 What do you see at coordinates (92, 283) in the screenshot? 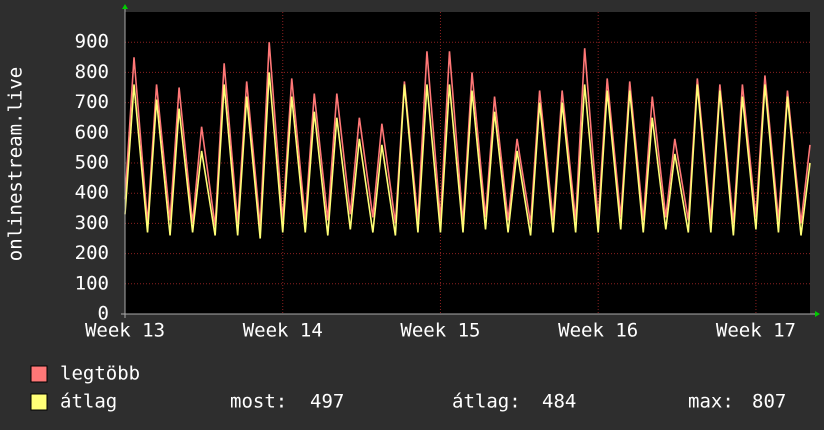
I see `y-tick-label: 100` at bounding box center [92, 283].